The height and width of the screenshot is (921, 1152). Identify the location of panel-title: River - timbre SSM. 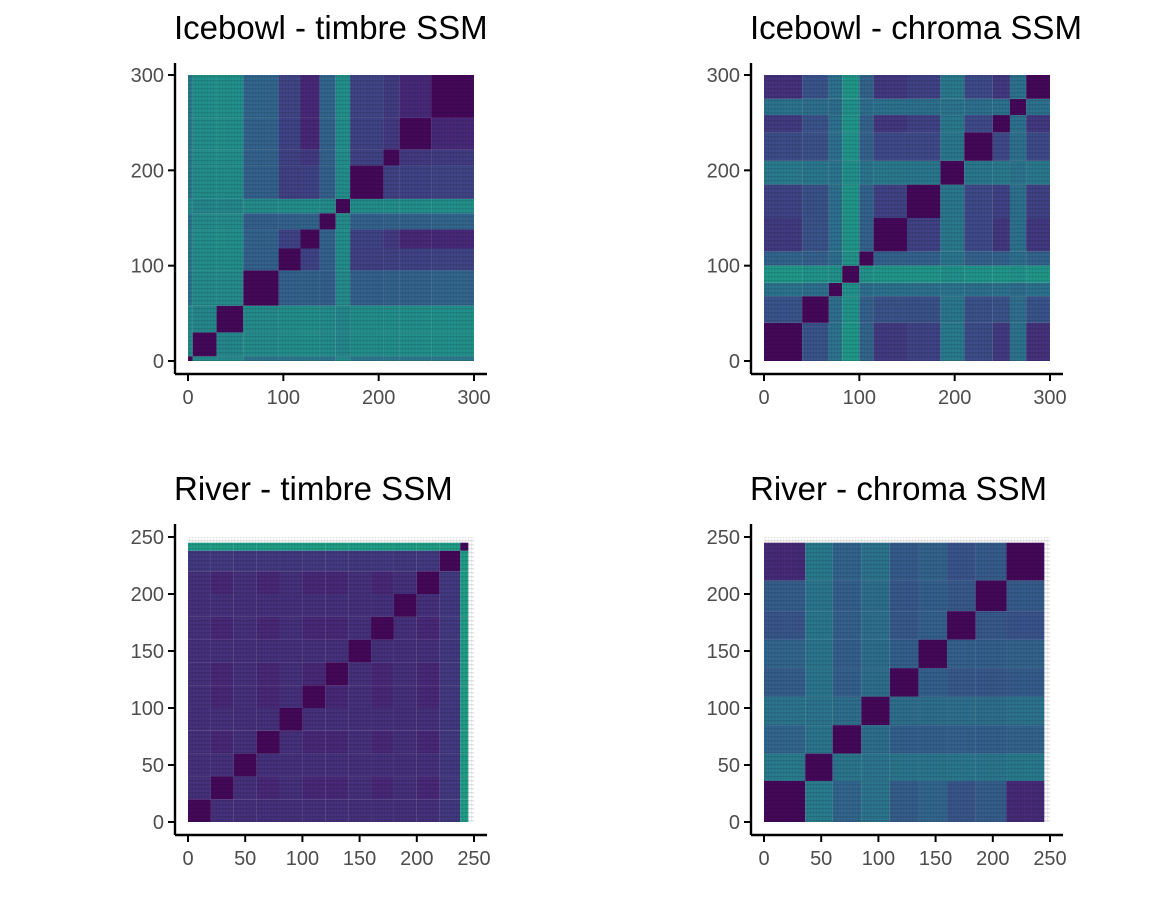
(313, 488).